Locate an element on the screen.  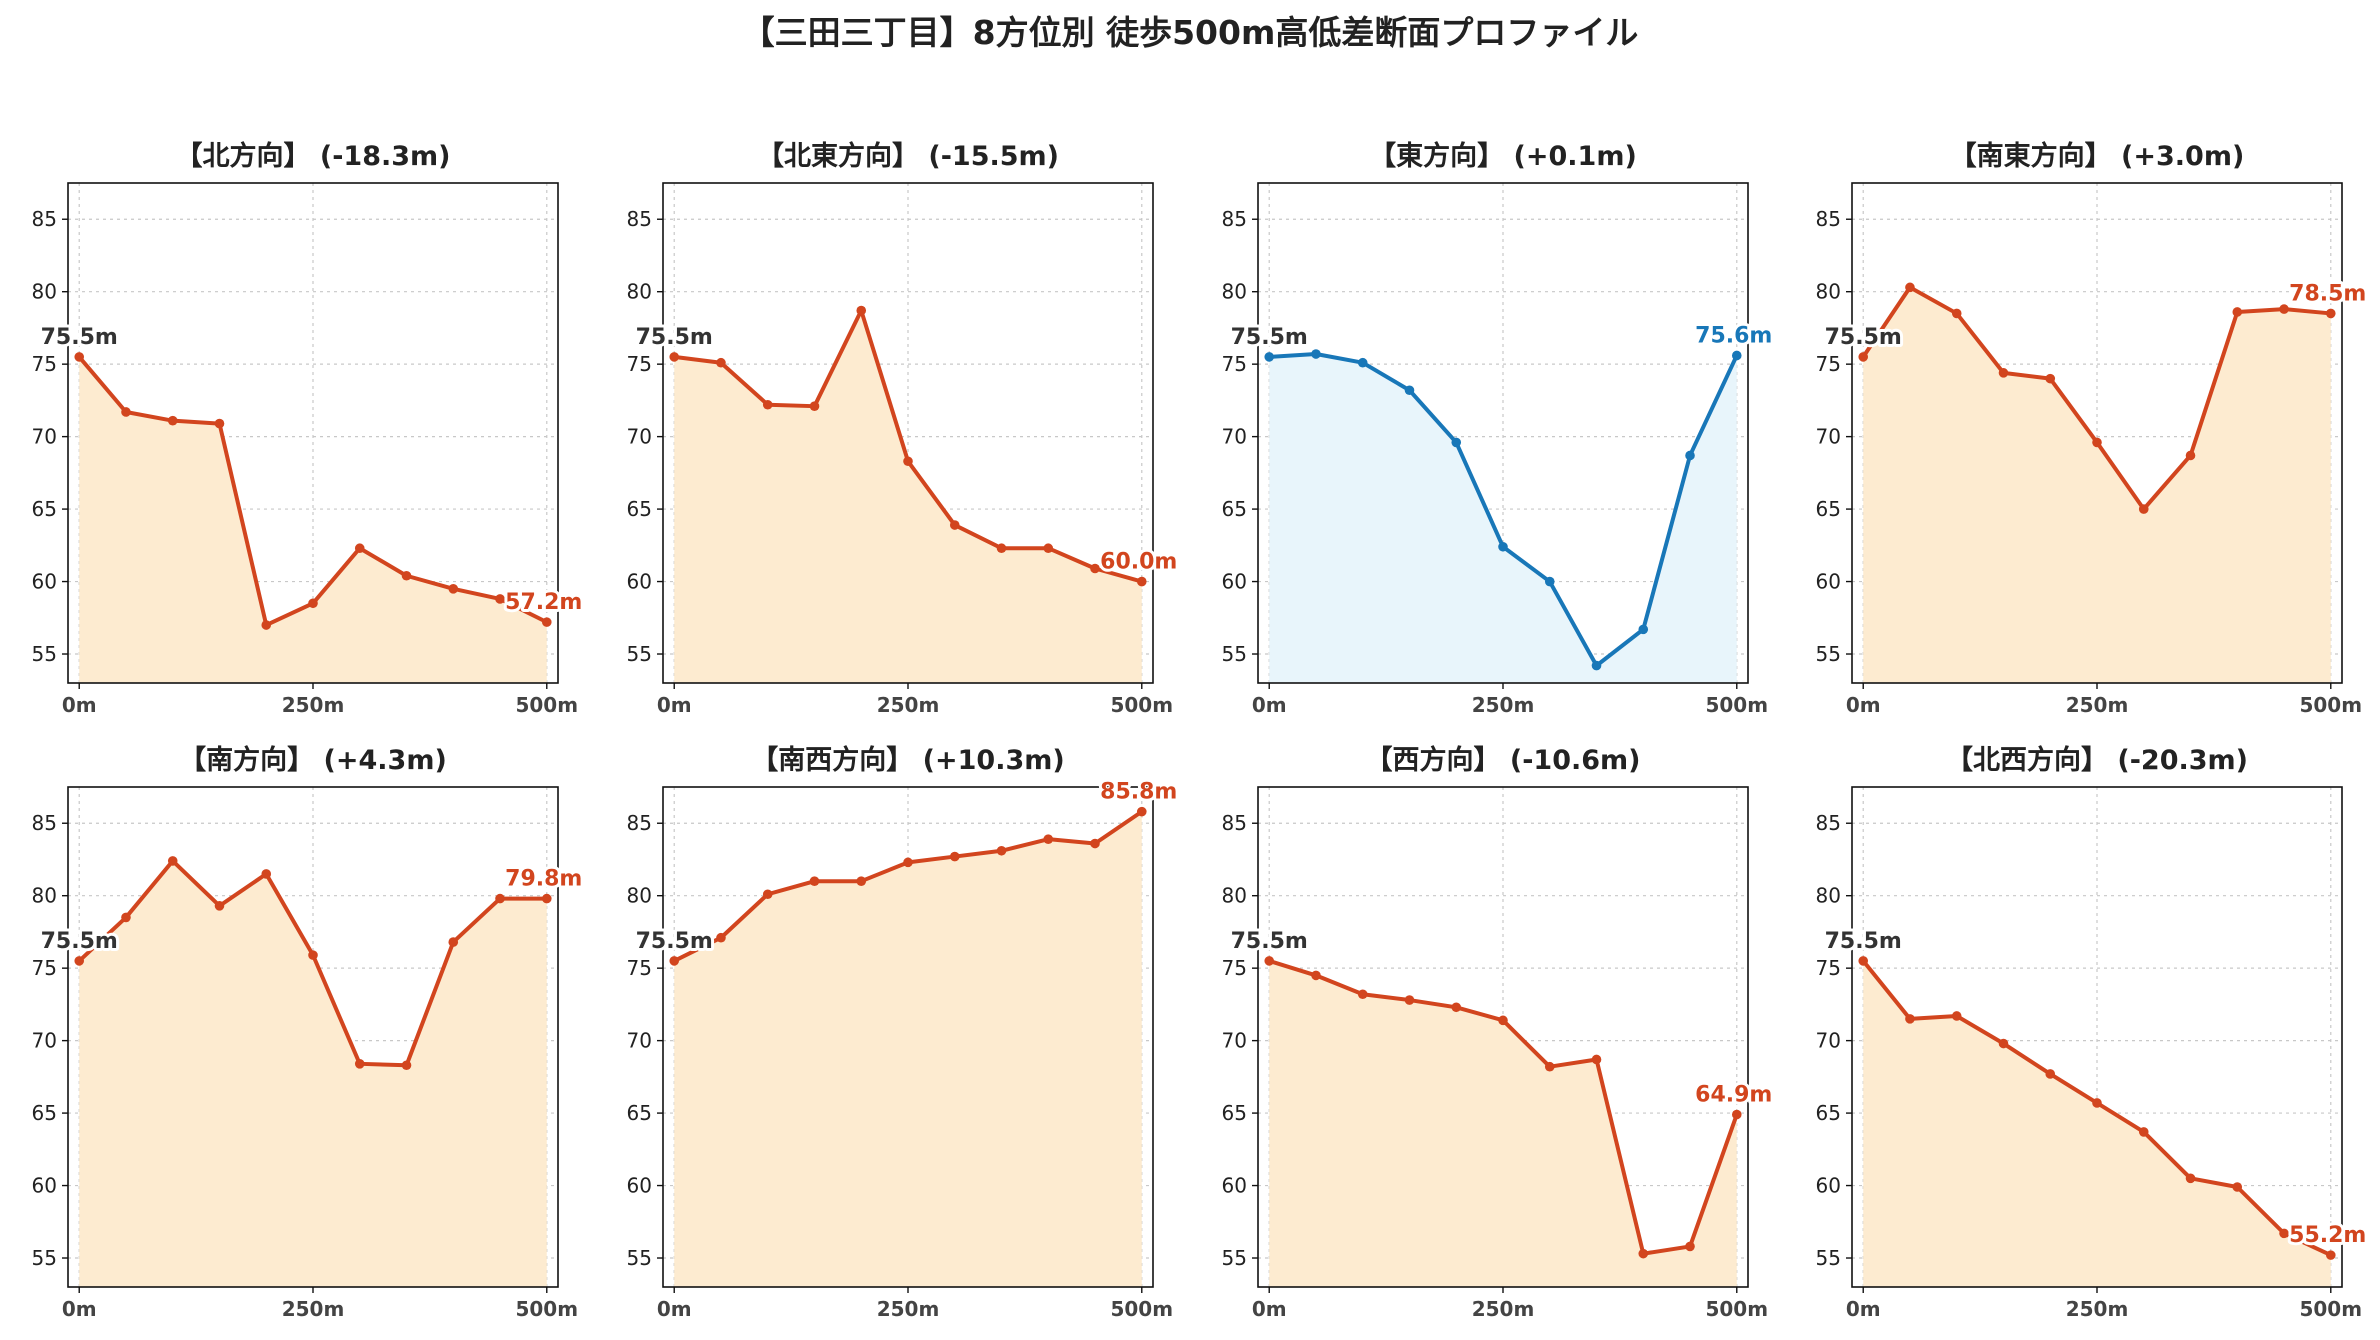
end-elevation-label: 79.8m is located at coordinates (543, 879).